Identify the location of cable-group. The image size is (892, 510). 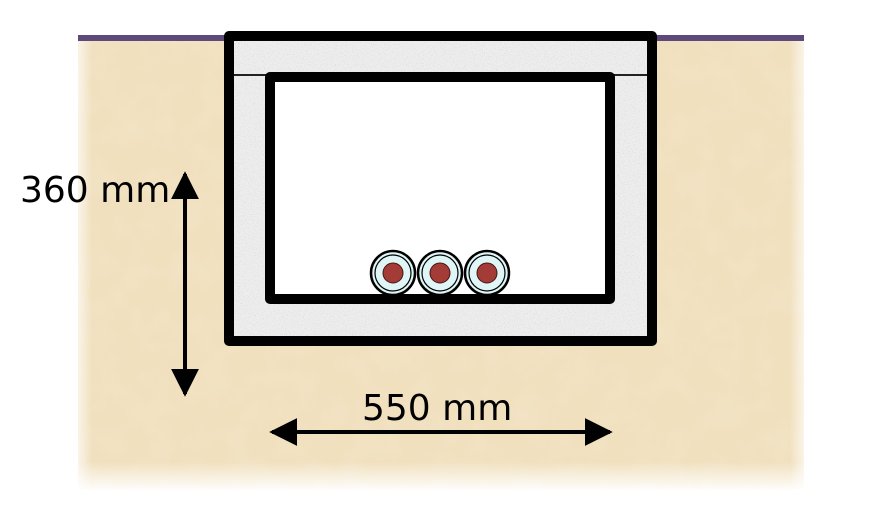
(440, 273).